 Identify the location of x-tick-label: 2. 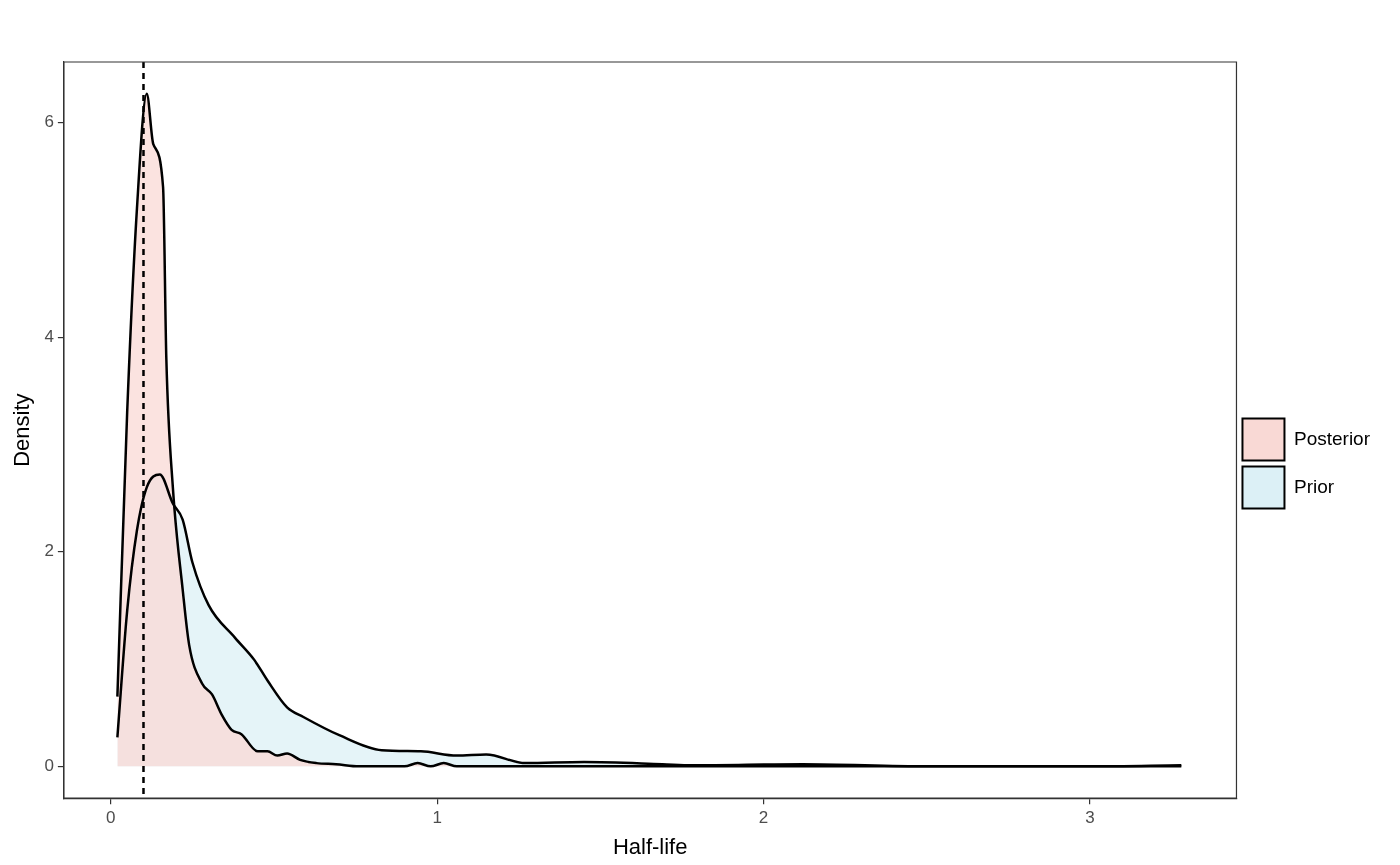
(763, 818).